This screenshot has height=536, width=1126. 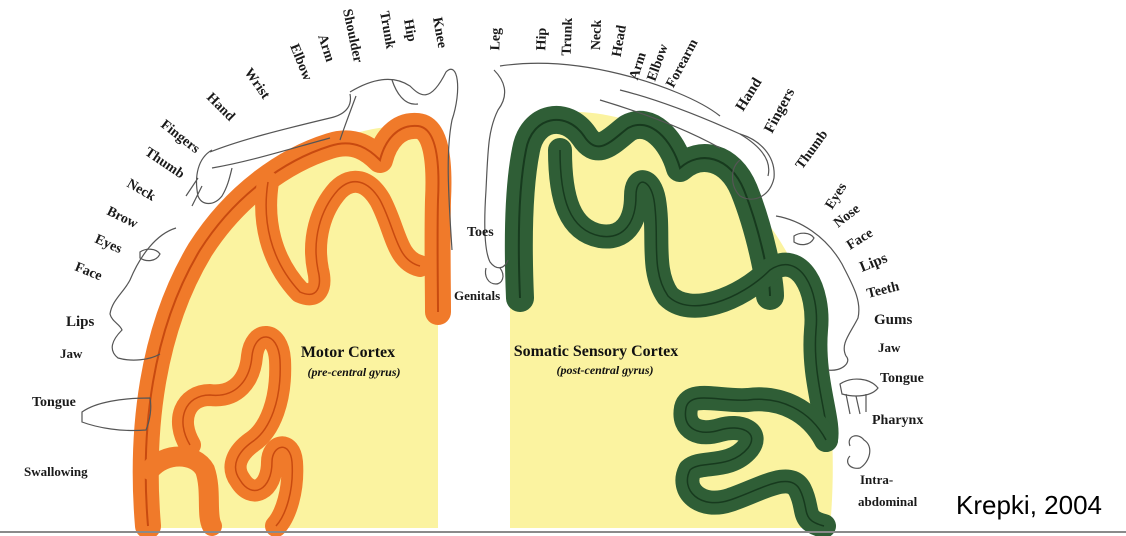 What do you see at coordinates (80, 322) in the screenshot?
I see `motor-label-lips: Lips` at bounding box center [80, 322].